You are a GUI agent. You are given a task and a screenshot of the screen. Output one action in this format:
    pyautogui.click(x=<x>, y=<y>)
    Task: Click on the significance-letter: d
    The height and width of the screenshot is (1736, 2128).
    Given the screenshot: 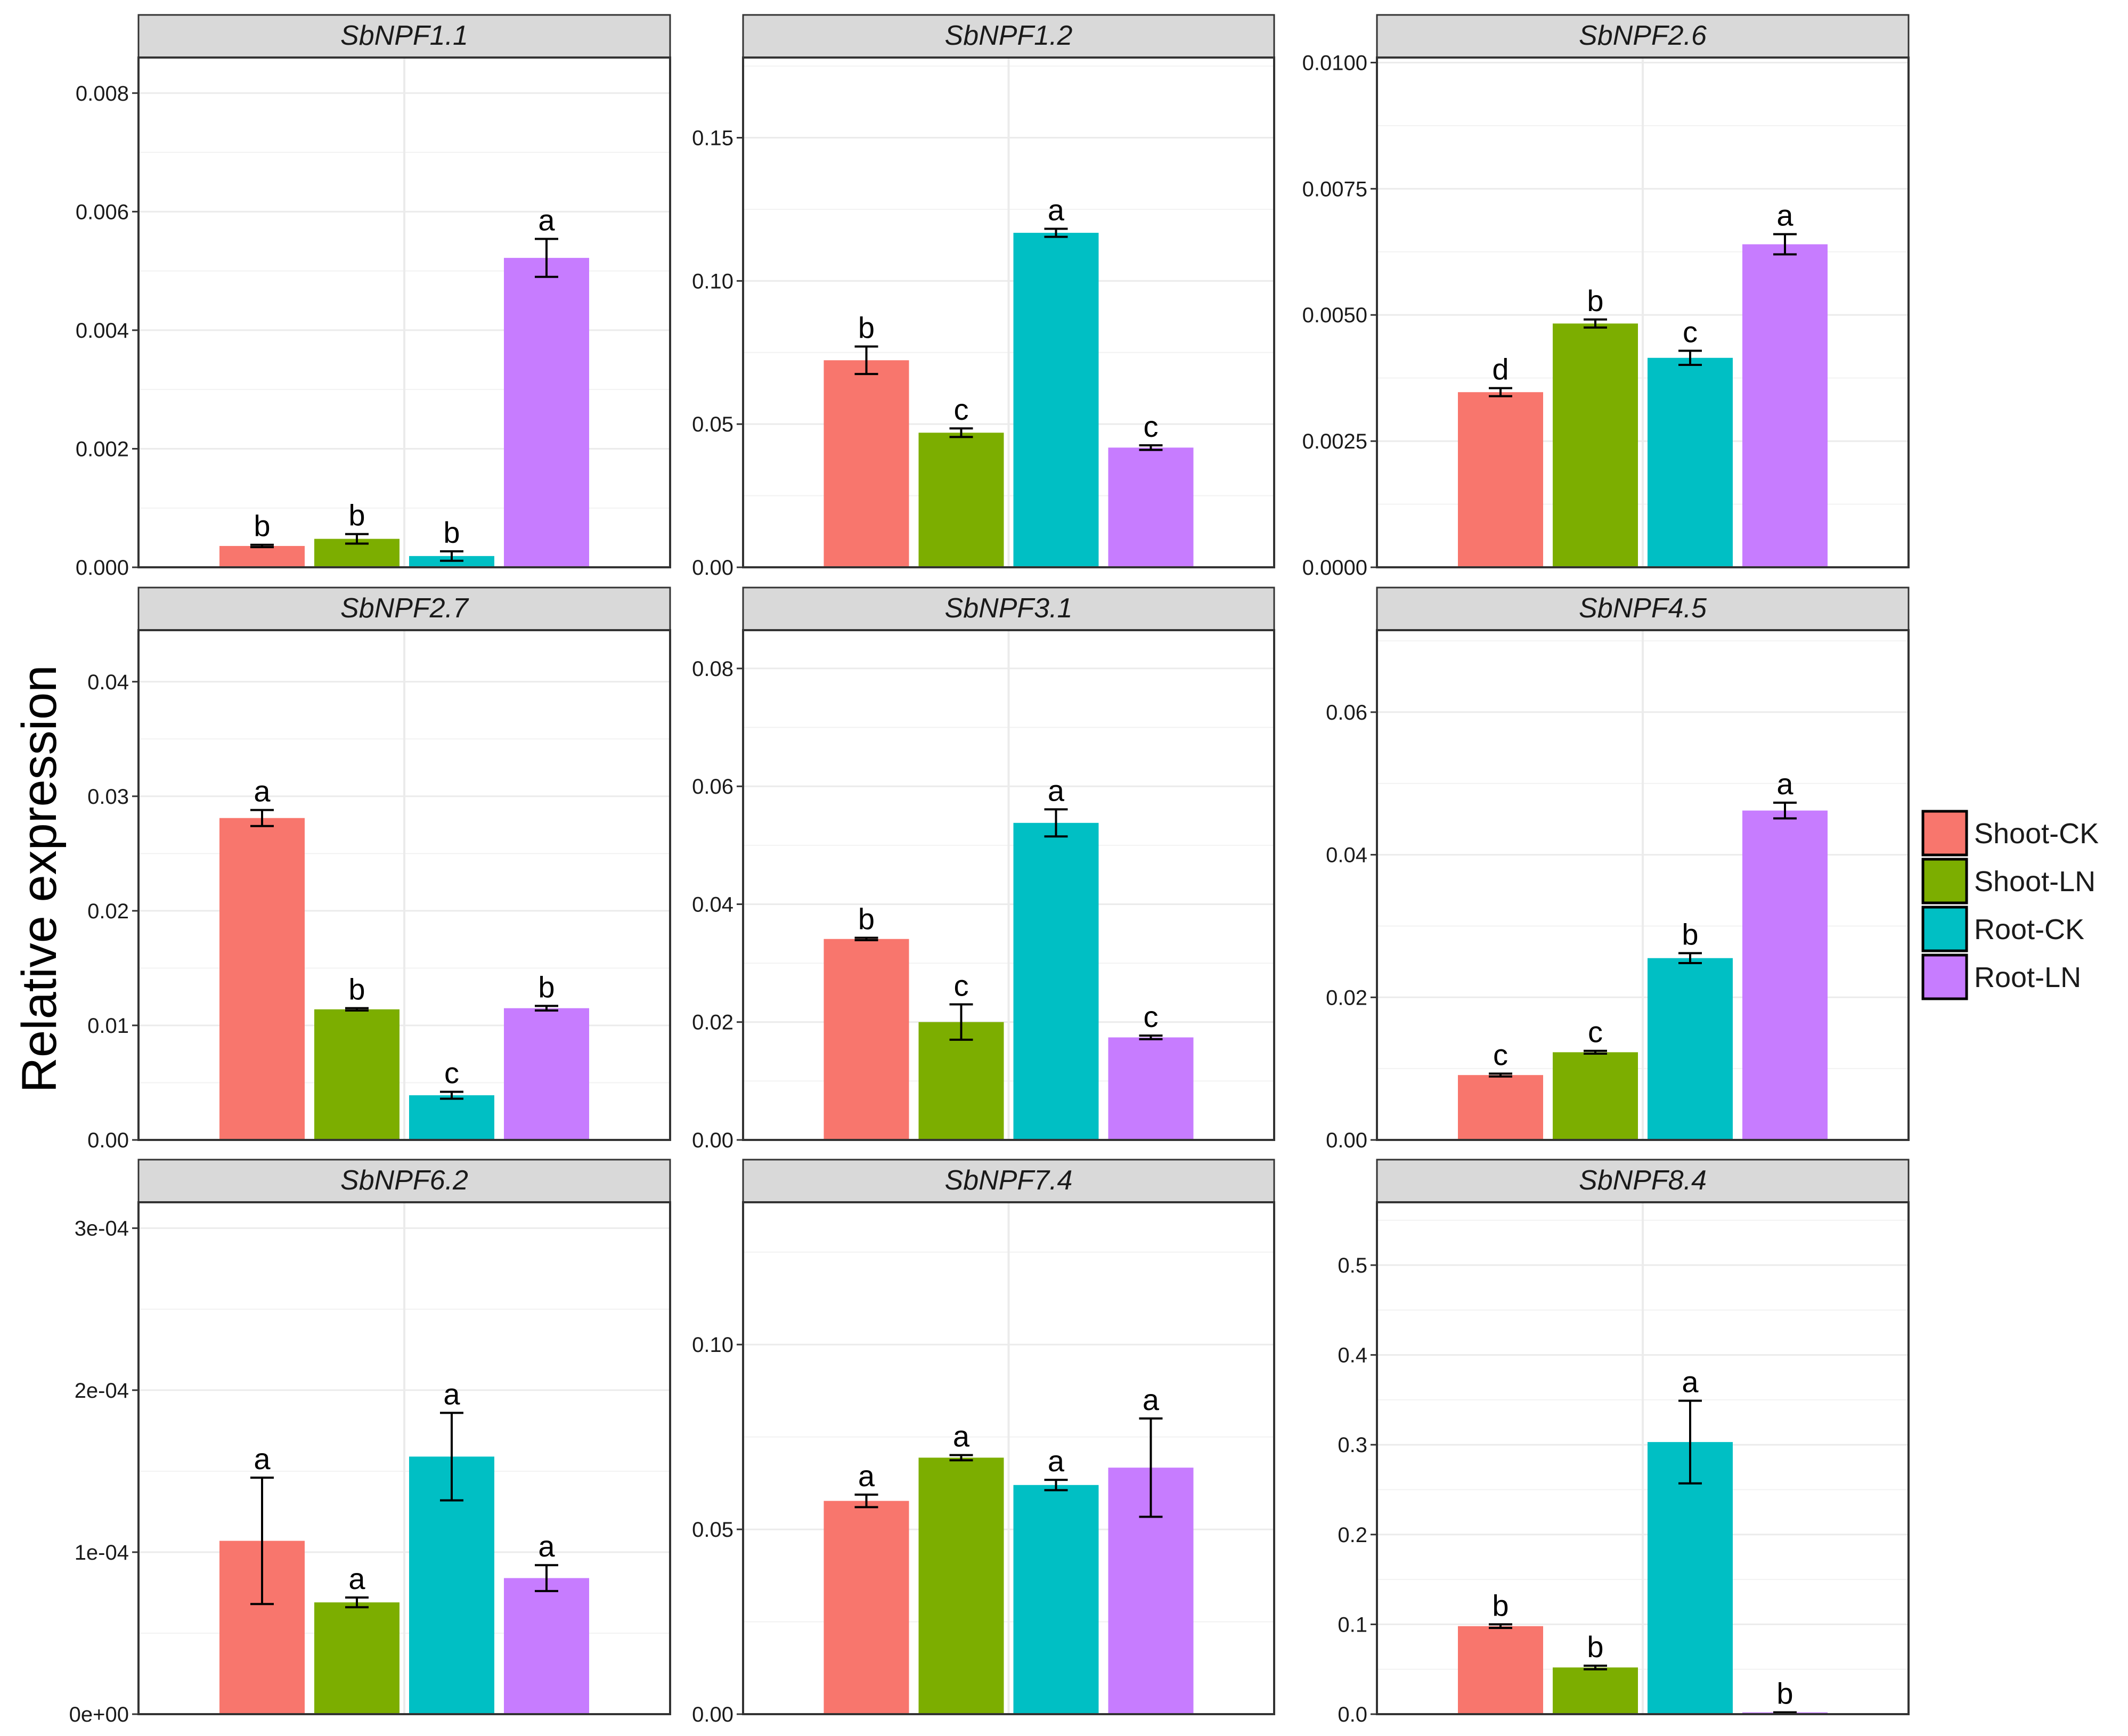 What is the action you would take?
    pyautogui.click(x=1500, y=369)
    